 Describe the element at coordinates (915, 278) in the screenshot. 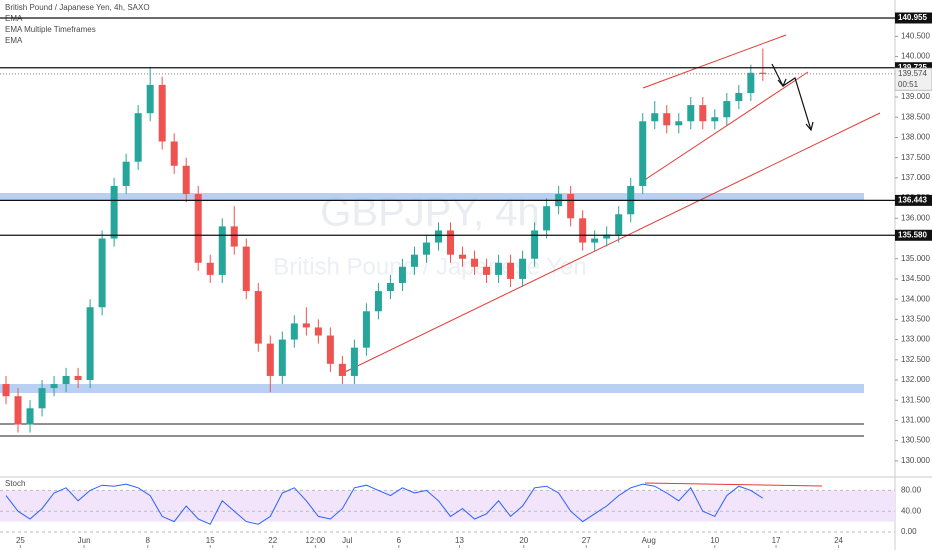

I see `y-tick-label: 134.500` at that location.